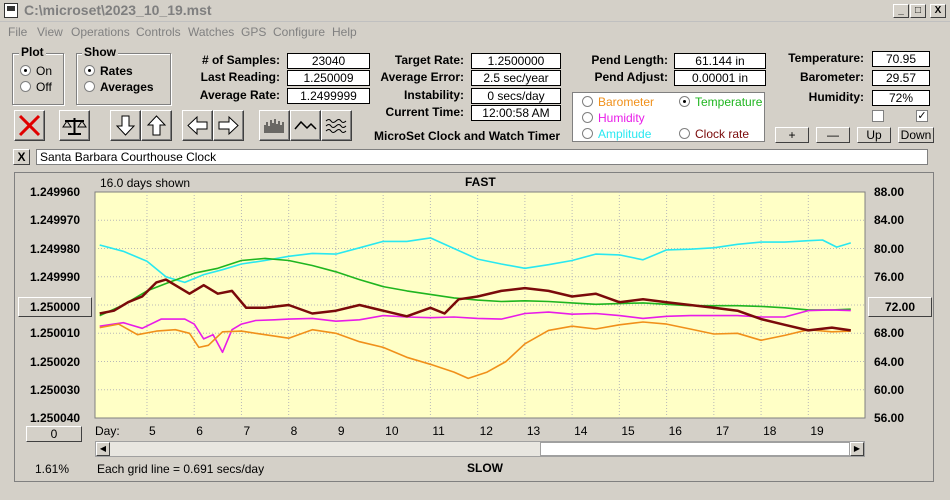  What do you see at coordinates (613, 118) in the screenshot?
I see `humidity-radio: Humidity` at bounding box center [613, 118].